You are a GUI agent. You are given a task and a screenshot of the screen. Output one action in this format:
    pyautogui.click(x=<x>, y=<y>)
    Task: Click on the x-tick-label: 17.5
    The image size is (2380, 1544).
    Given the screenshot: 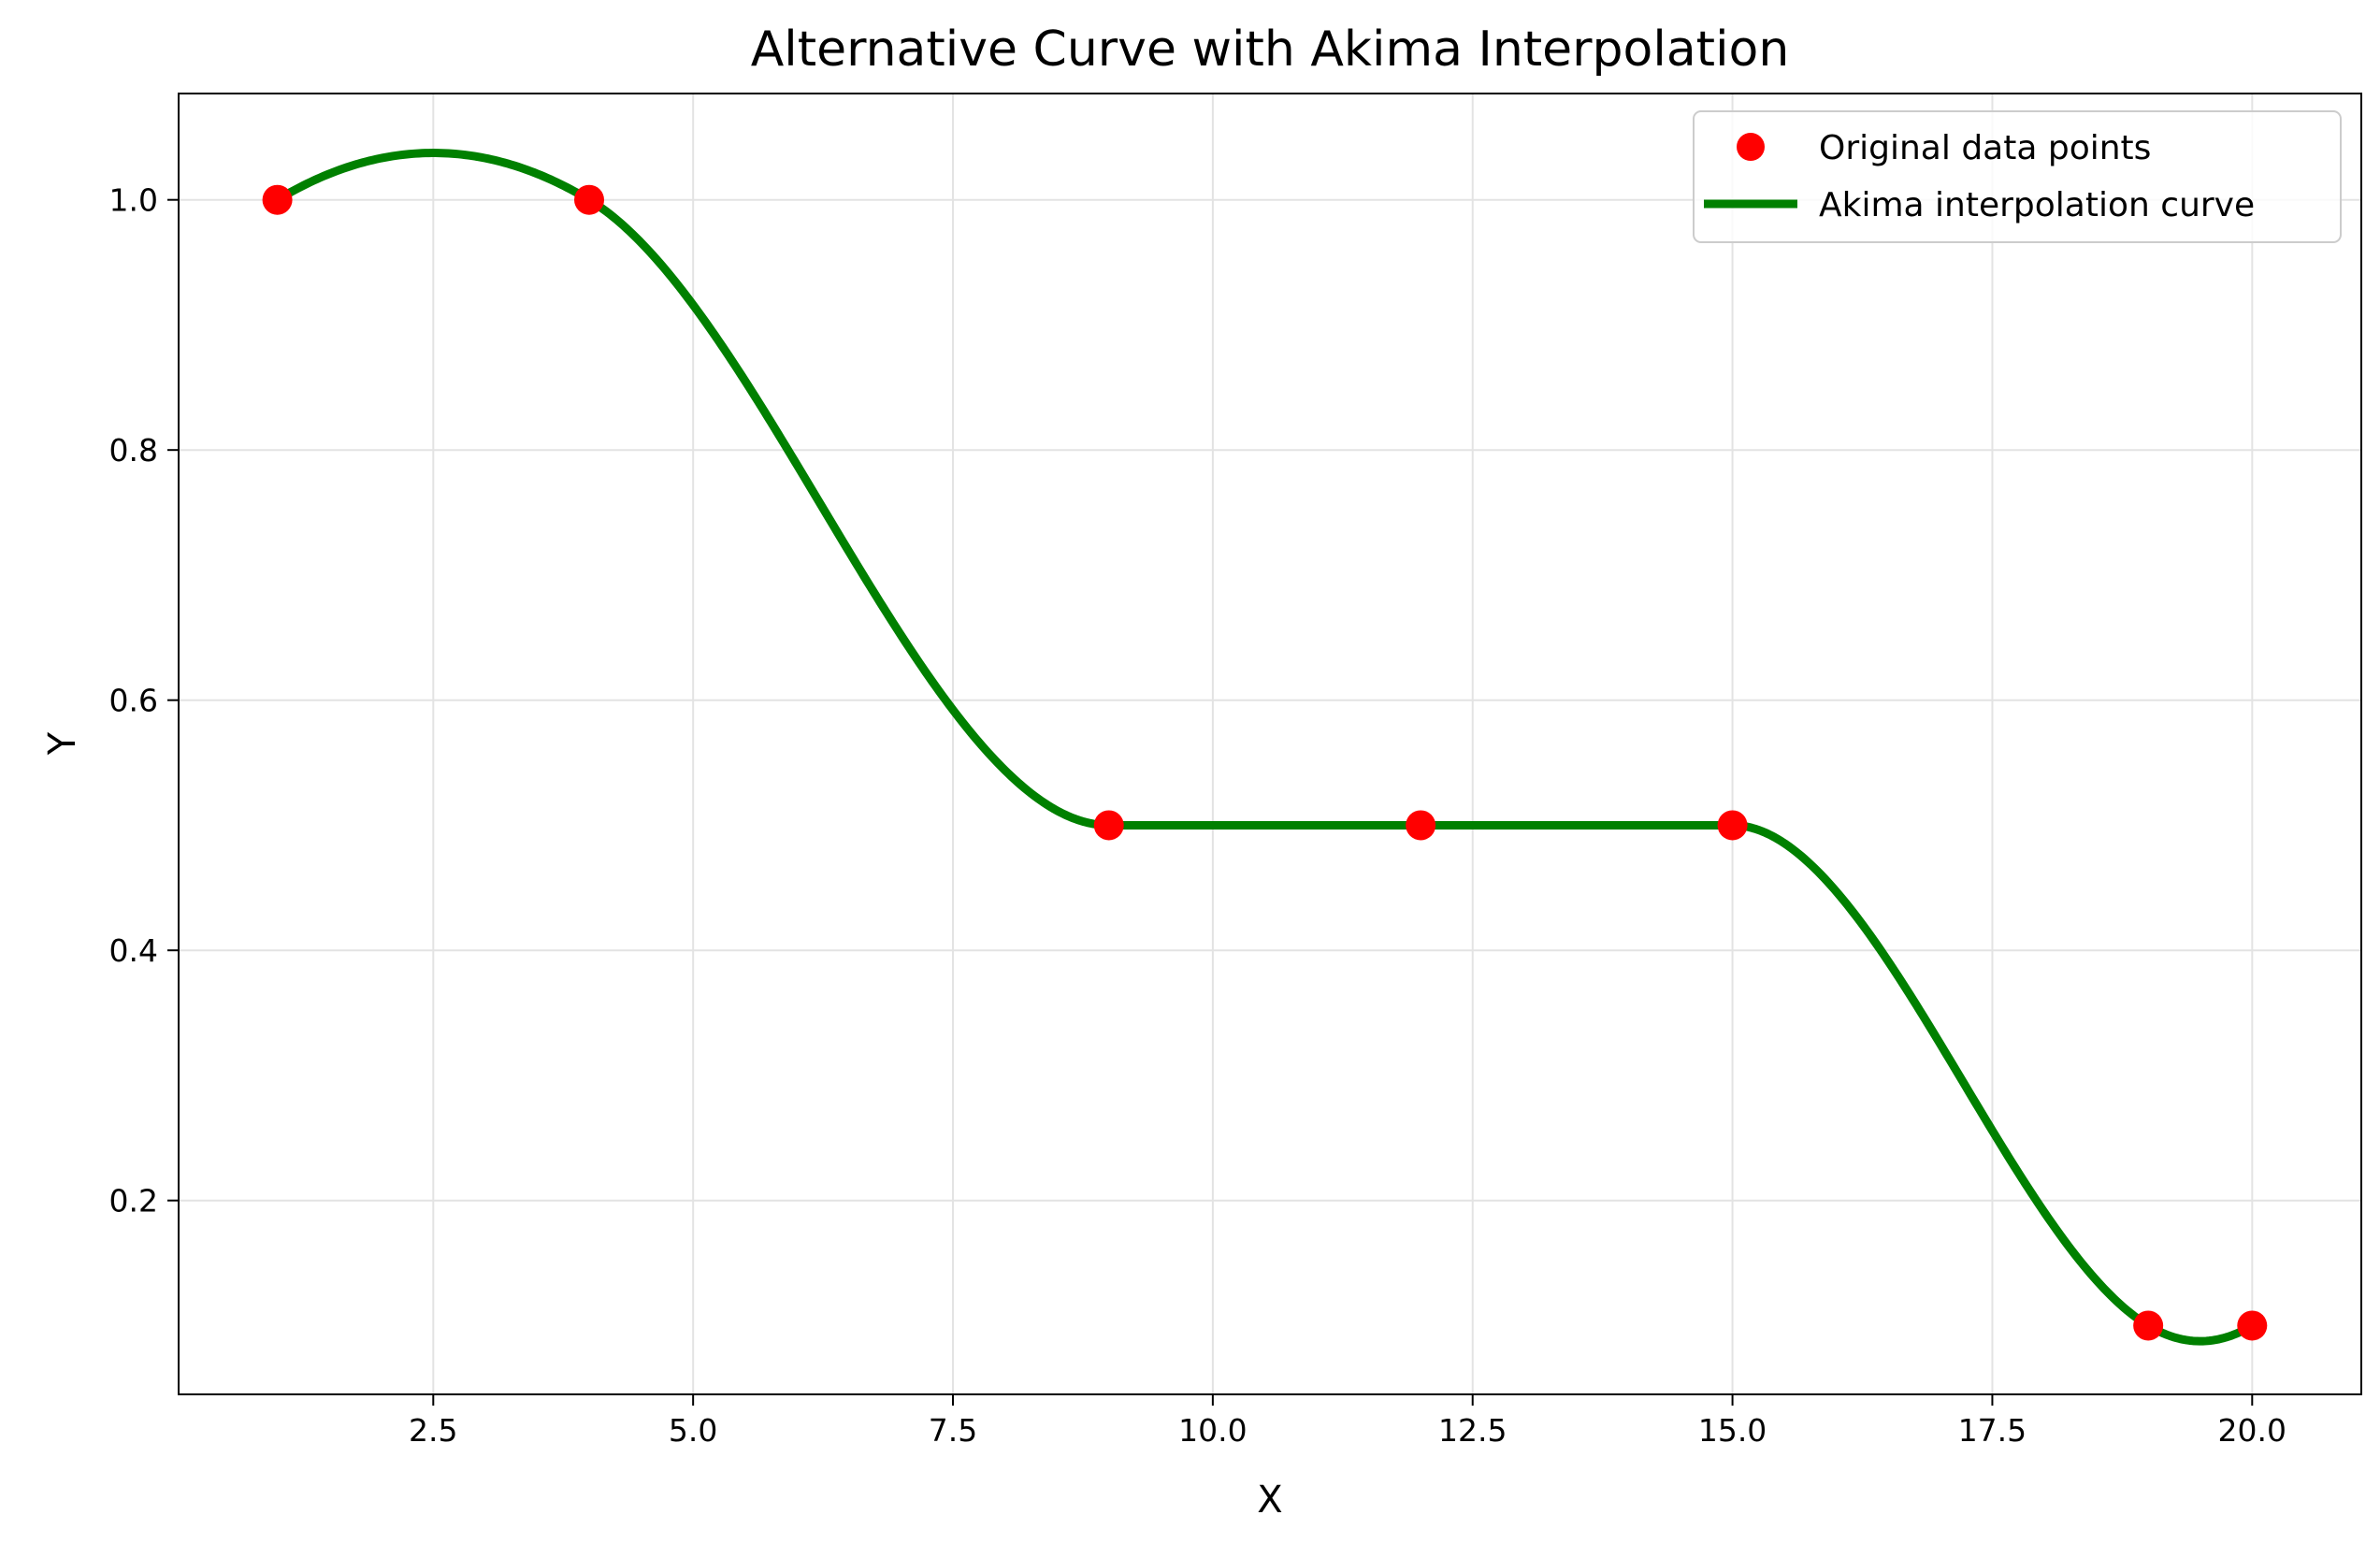 What is the action you would take?
    pyautogui.click(x=1992, y=1430)
    